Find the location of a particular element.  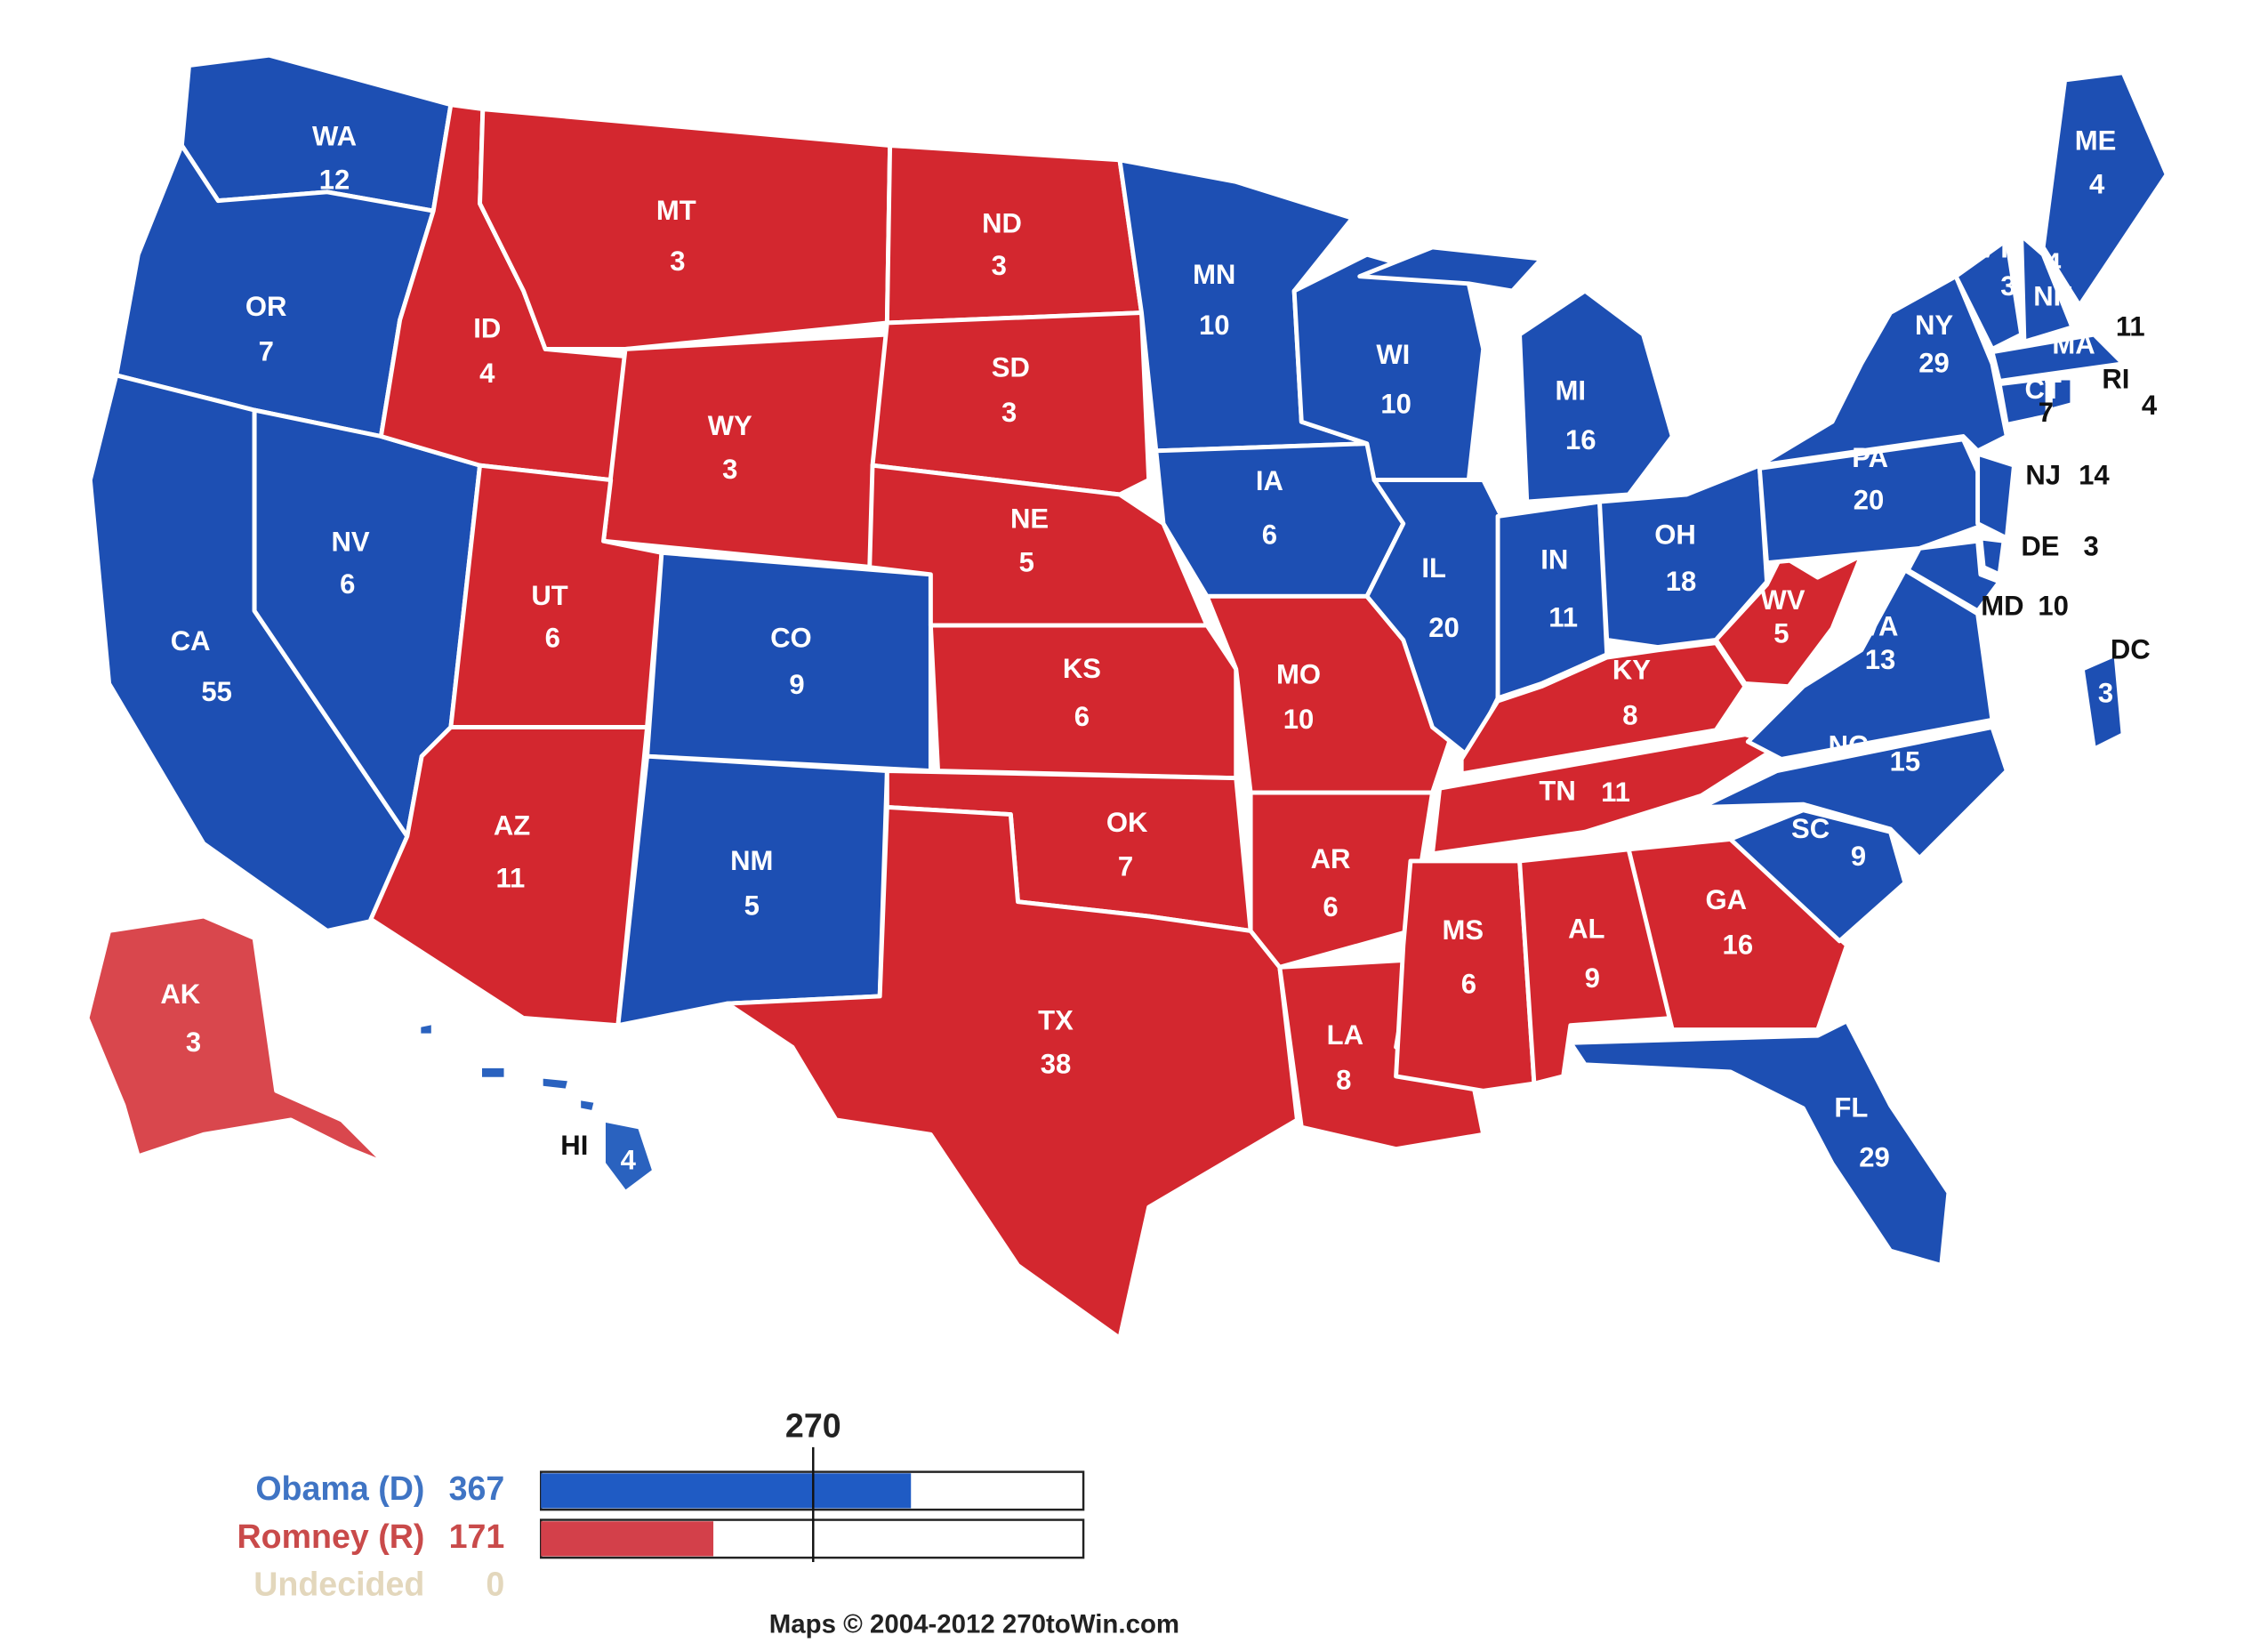

state-votes: 29 is located at coordinates (1875, 1156).